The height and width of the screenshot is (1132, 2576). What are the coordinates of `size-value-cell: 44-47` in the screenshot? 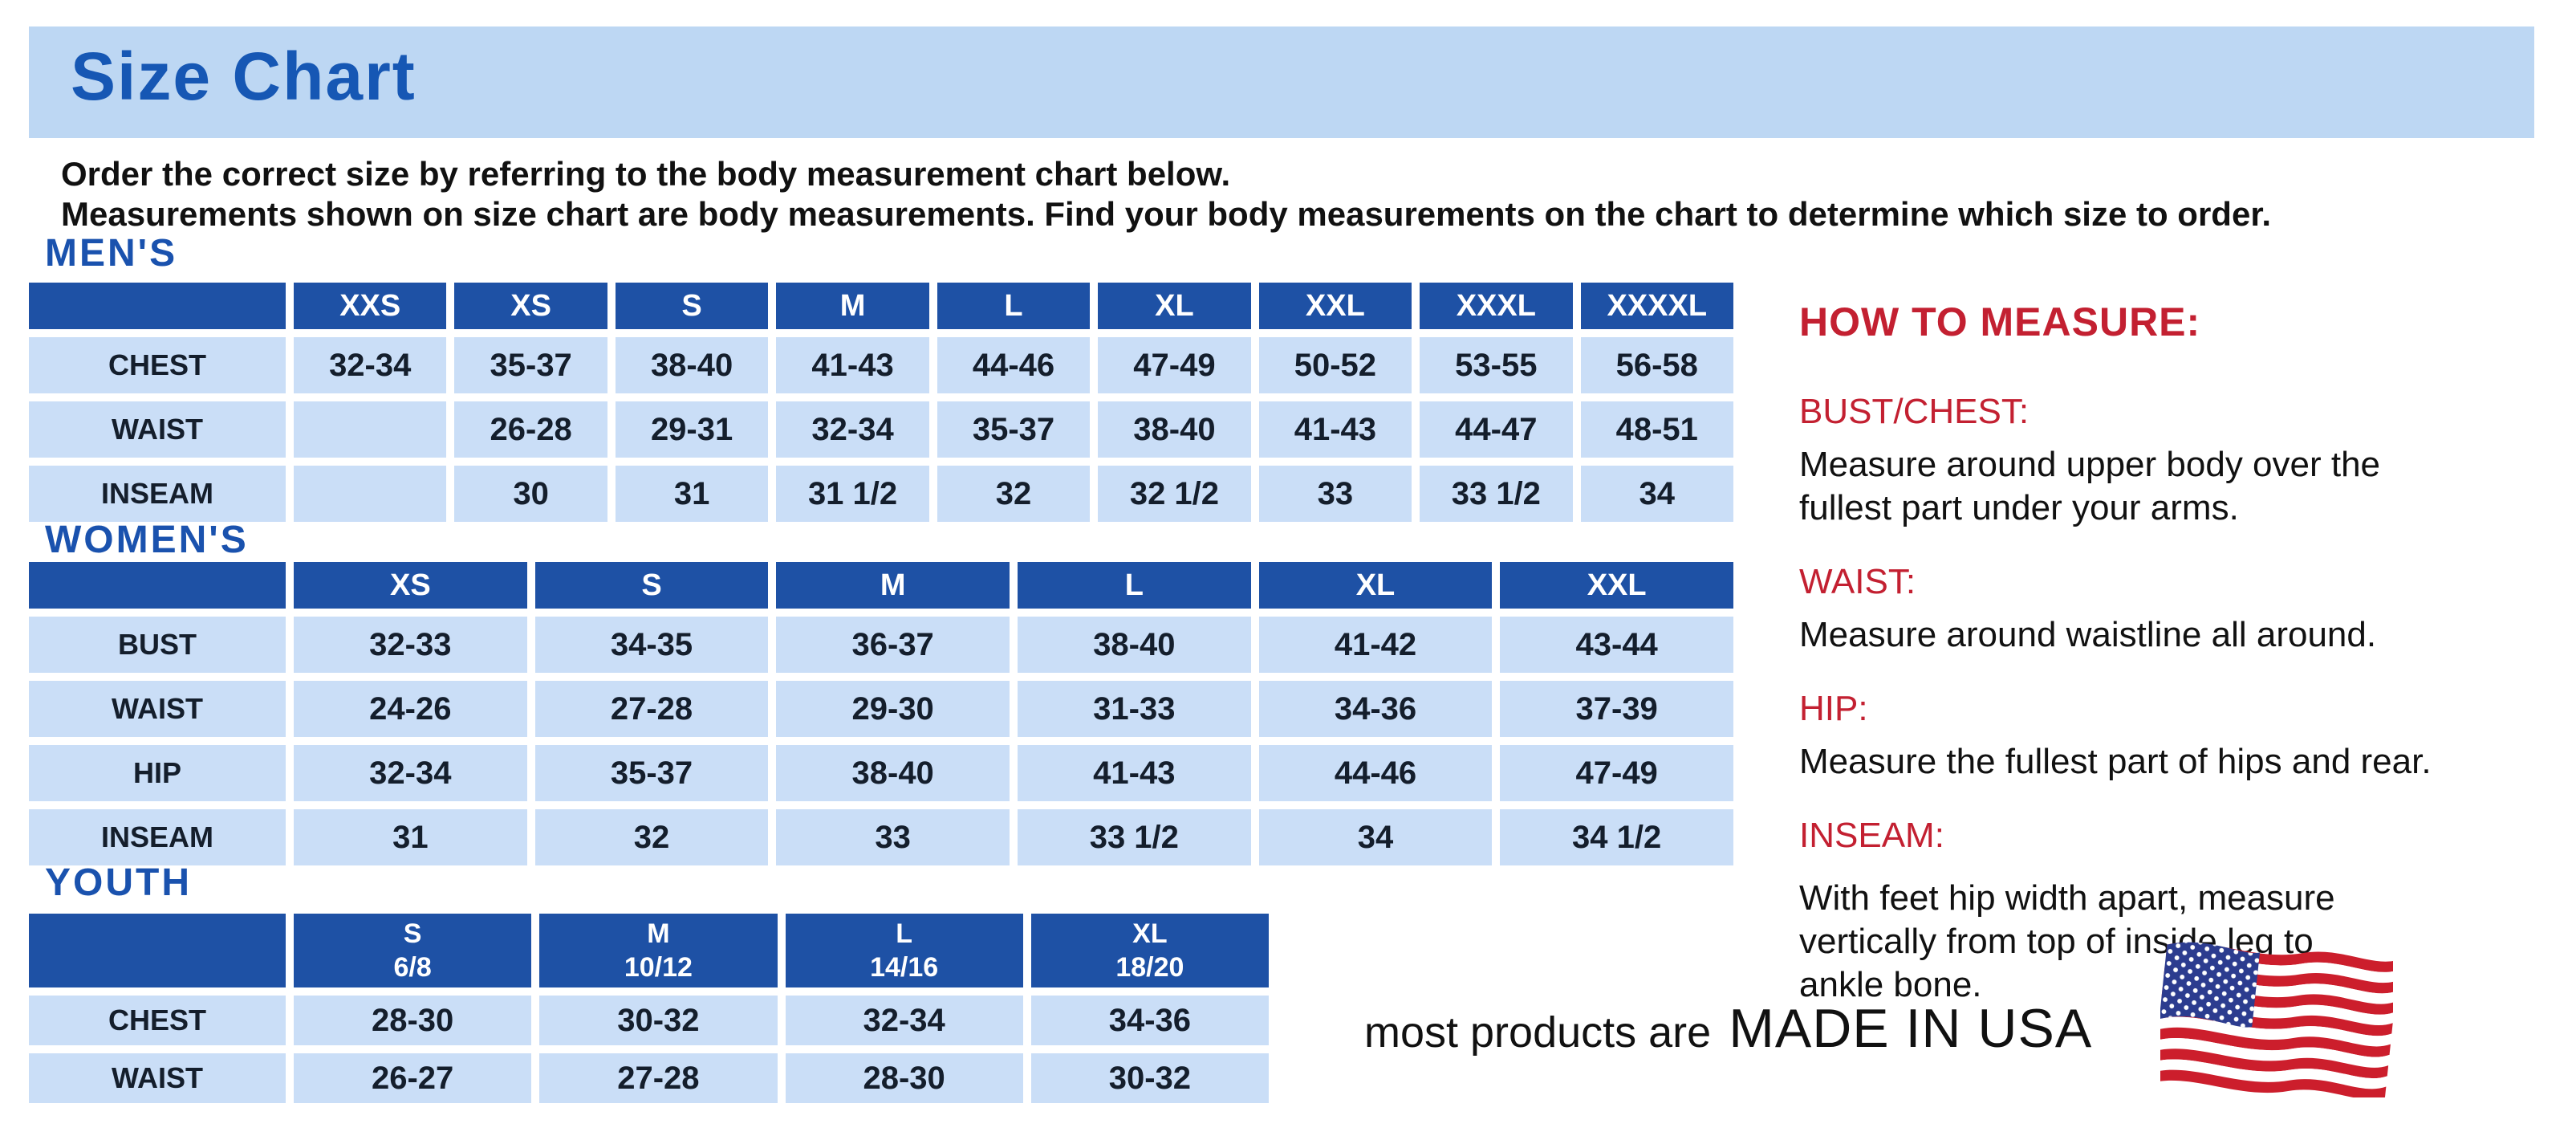 It's located at (1496, 429).